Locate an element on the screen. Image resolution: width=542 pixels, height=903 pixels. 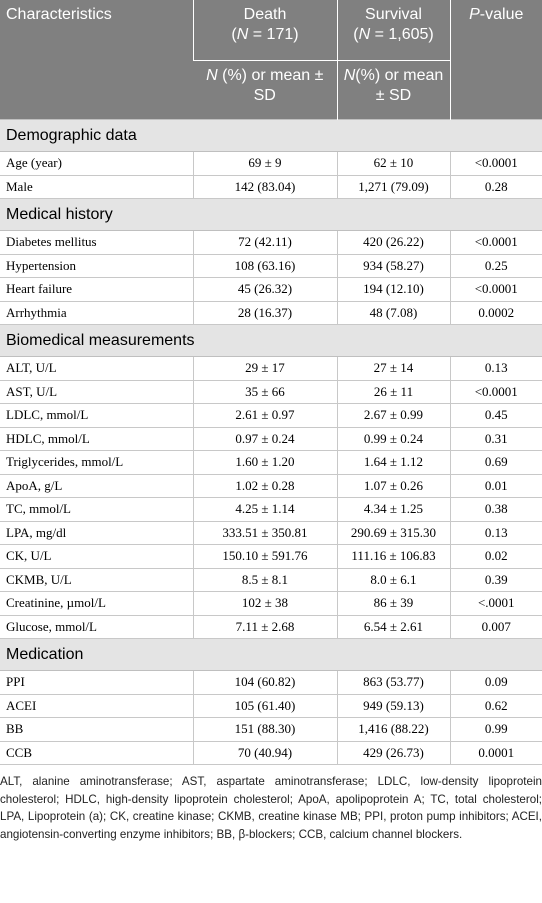
data-row: ALT, U/L 29 ± 17 27 ± 14 0.13 is located at coordinates (271, 368).